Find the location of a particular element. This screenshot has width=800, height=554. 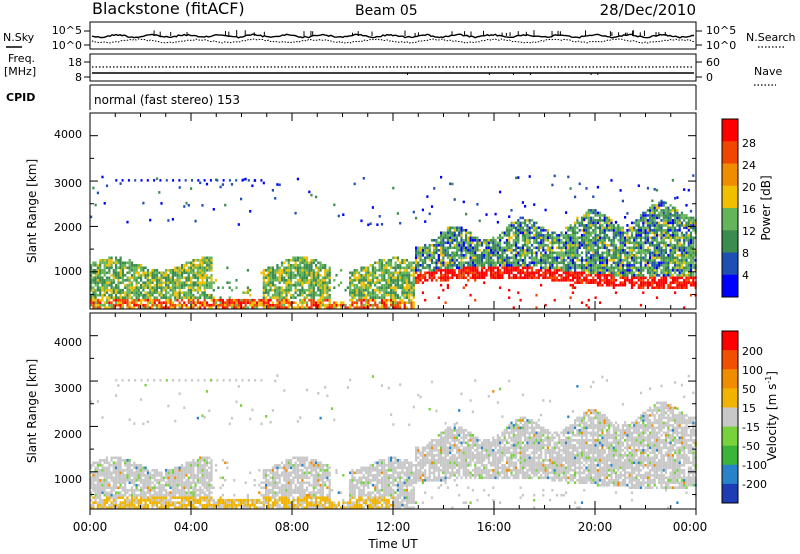

noise-traces is located at coordinates (393, 37).